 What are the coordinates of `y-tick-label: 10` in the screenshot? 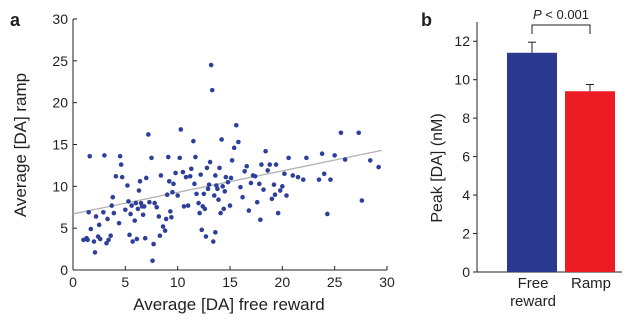 It's located at (60, 186).